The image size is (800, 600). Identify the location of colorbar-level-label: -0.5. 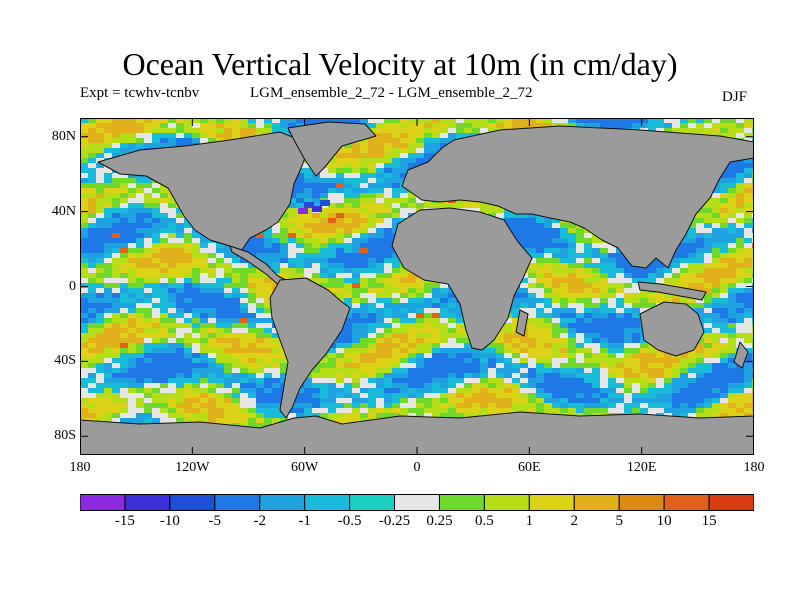
(349, 521).